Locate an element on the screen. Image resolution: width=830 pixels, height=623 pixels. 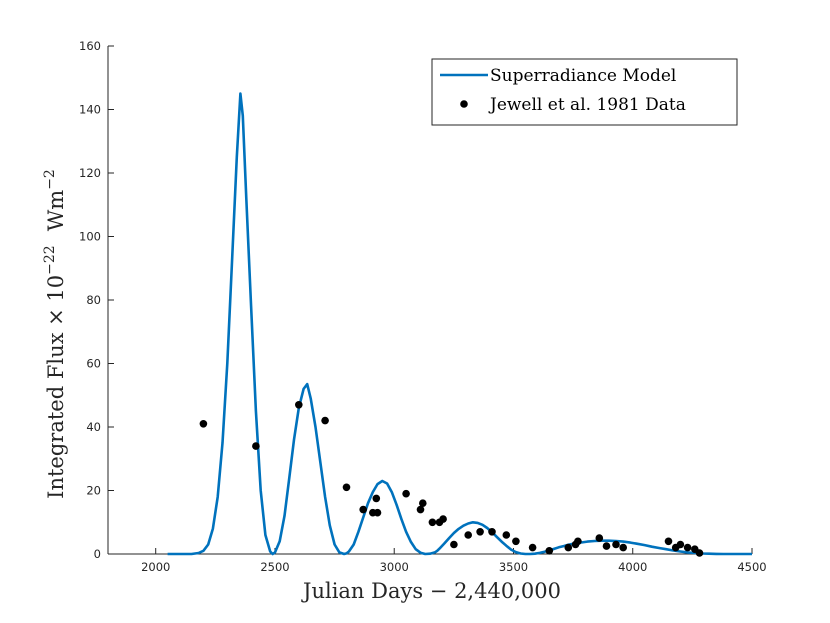
y-tick-label: 0 is located at coordinates (97, 554).